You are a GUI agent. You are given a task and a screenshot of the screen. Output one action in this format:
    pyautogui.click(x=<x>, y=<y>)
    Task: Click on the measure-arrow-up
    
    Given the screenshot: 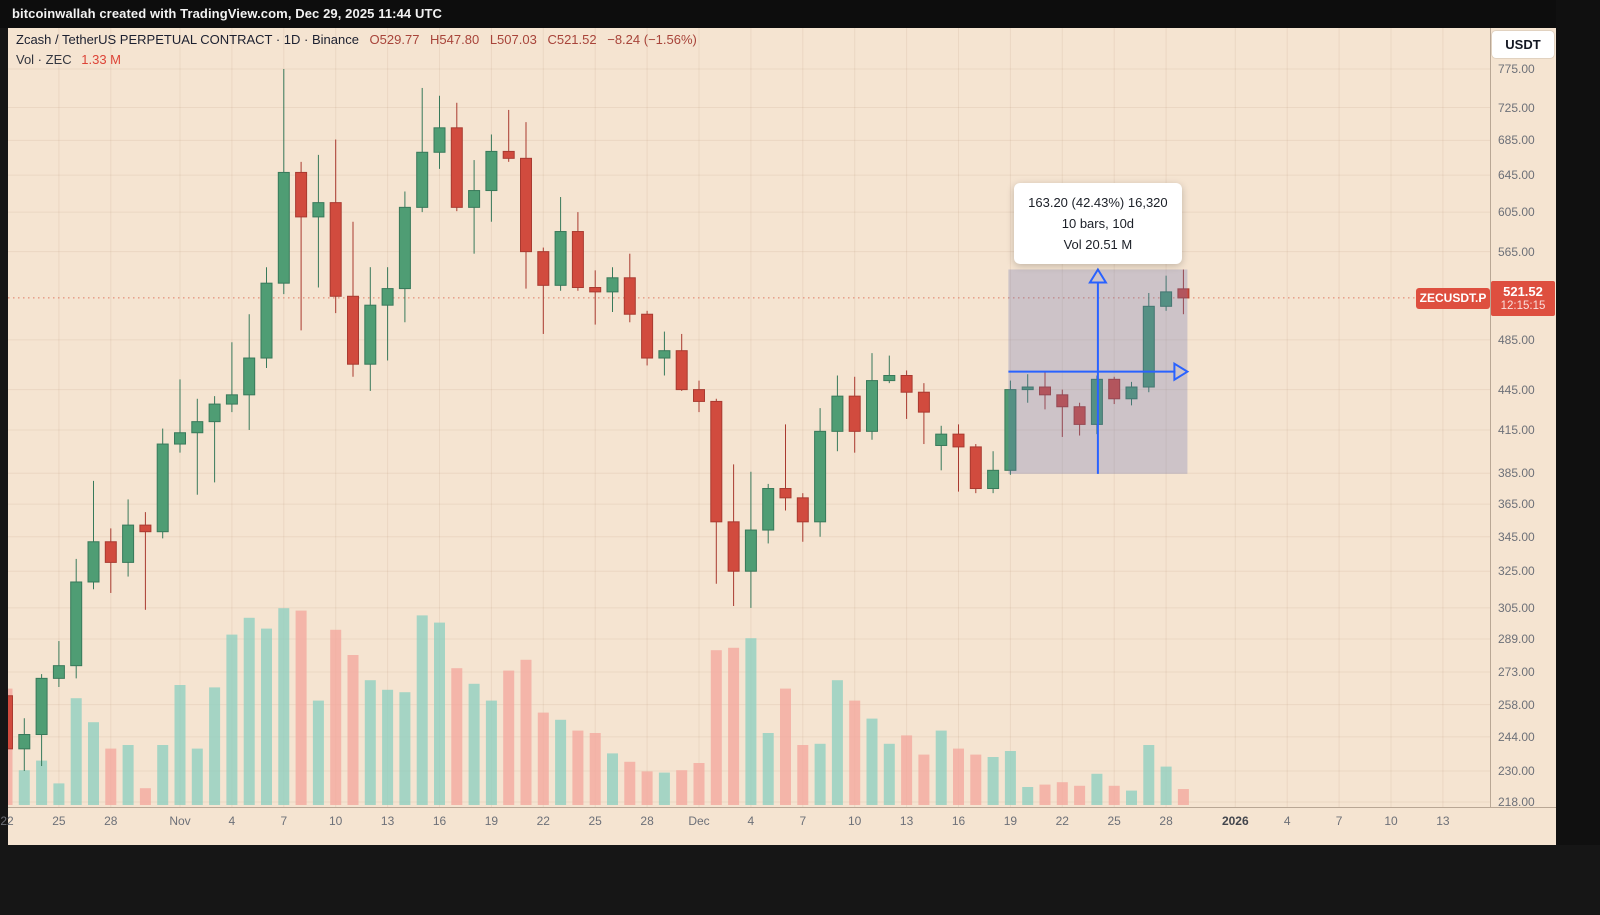 What is the action you would take?
    pyautogui.click(x=1098, y=275)
    